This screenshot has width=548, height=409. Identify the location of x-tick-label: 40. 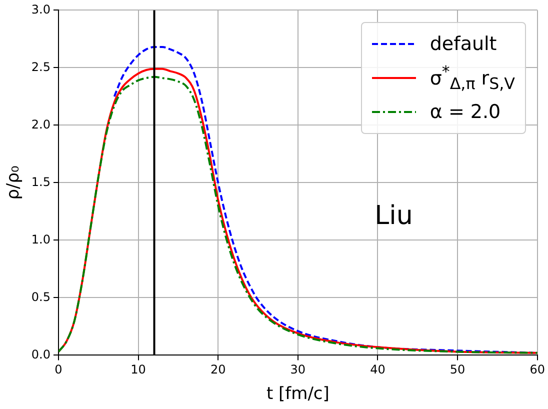
(378, 369).